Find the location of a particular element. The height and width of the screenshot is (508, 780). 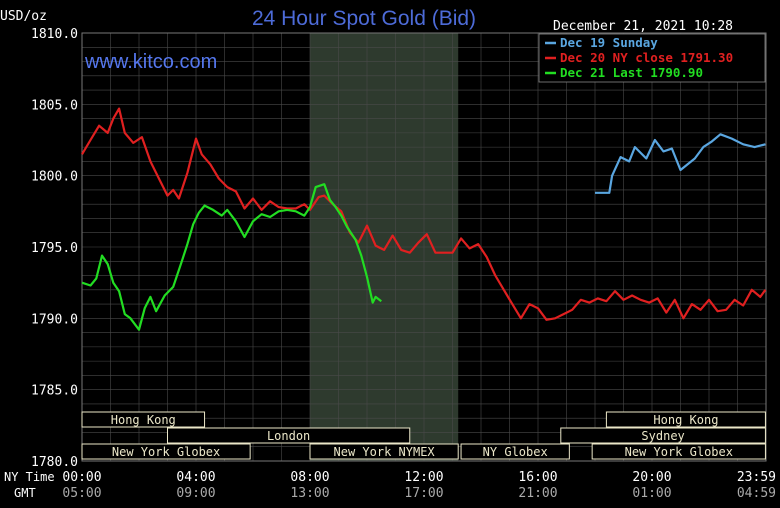

timestamp: December 21, 2021 10:28 is located at coordinates (643, 26).